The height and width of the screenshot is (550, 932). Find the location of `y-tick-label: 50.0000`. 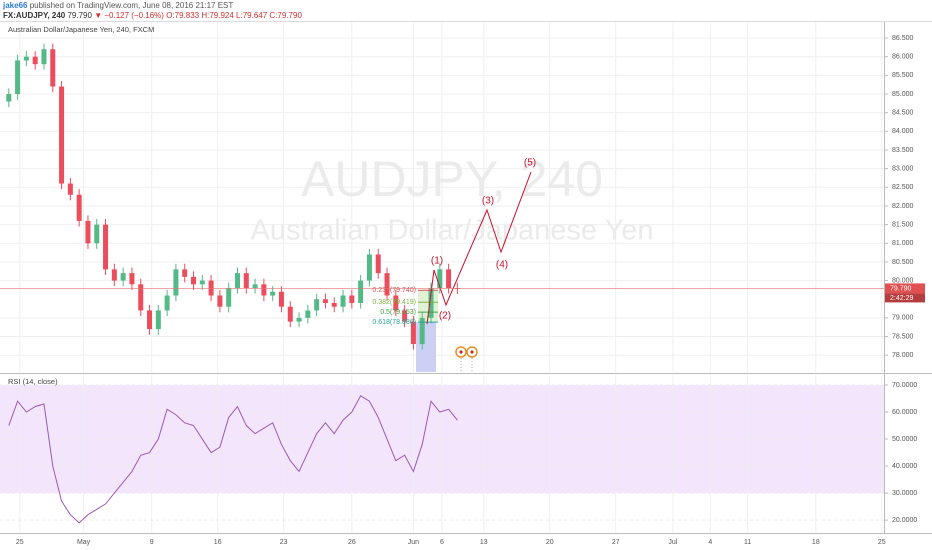

y-tick-label: 50.0000 is located at coordinates (904, 439).